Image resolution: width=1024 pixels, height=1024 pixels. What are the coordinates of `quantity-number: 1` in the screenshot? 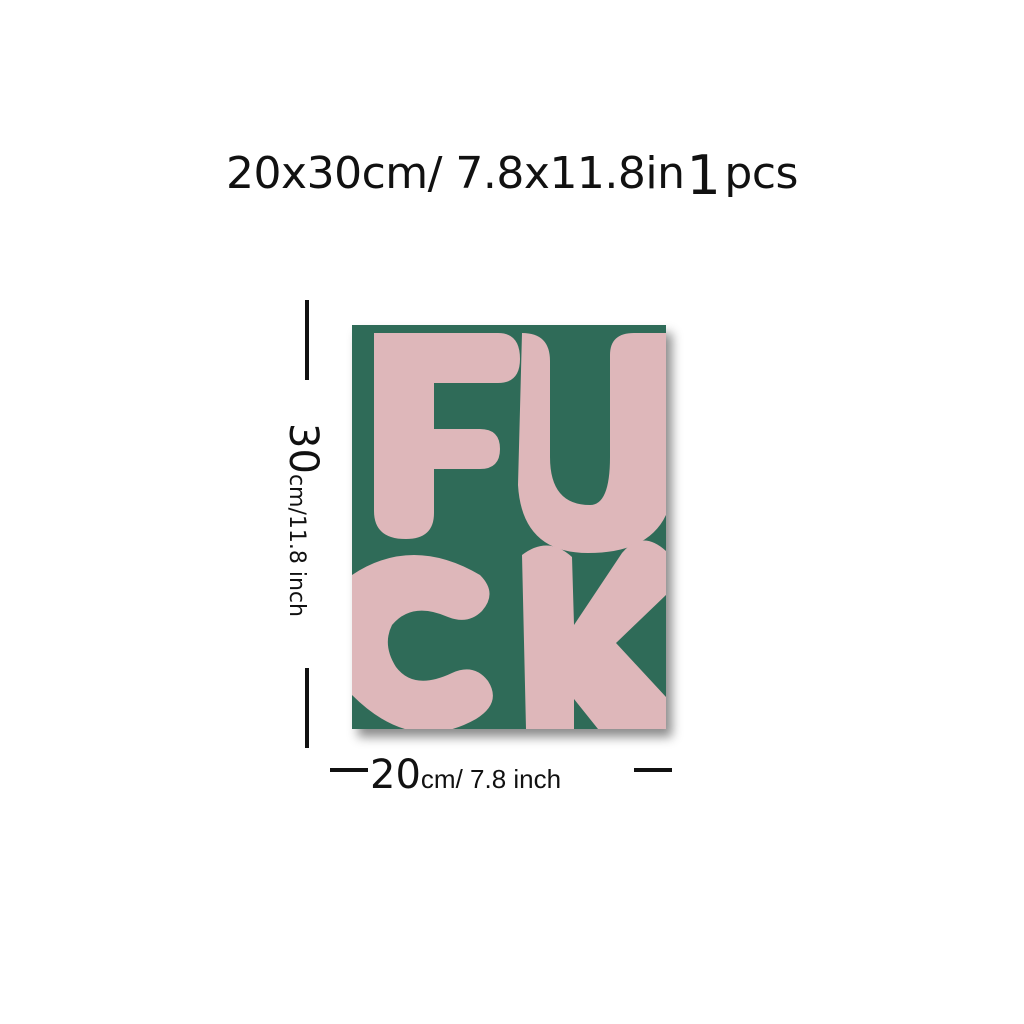 It's located at (703, 175).